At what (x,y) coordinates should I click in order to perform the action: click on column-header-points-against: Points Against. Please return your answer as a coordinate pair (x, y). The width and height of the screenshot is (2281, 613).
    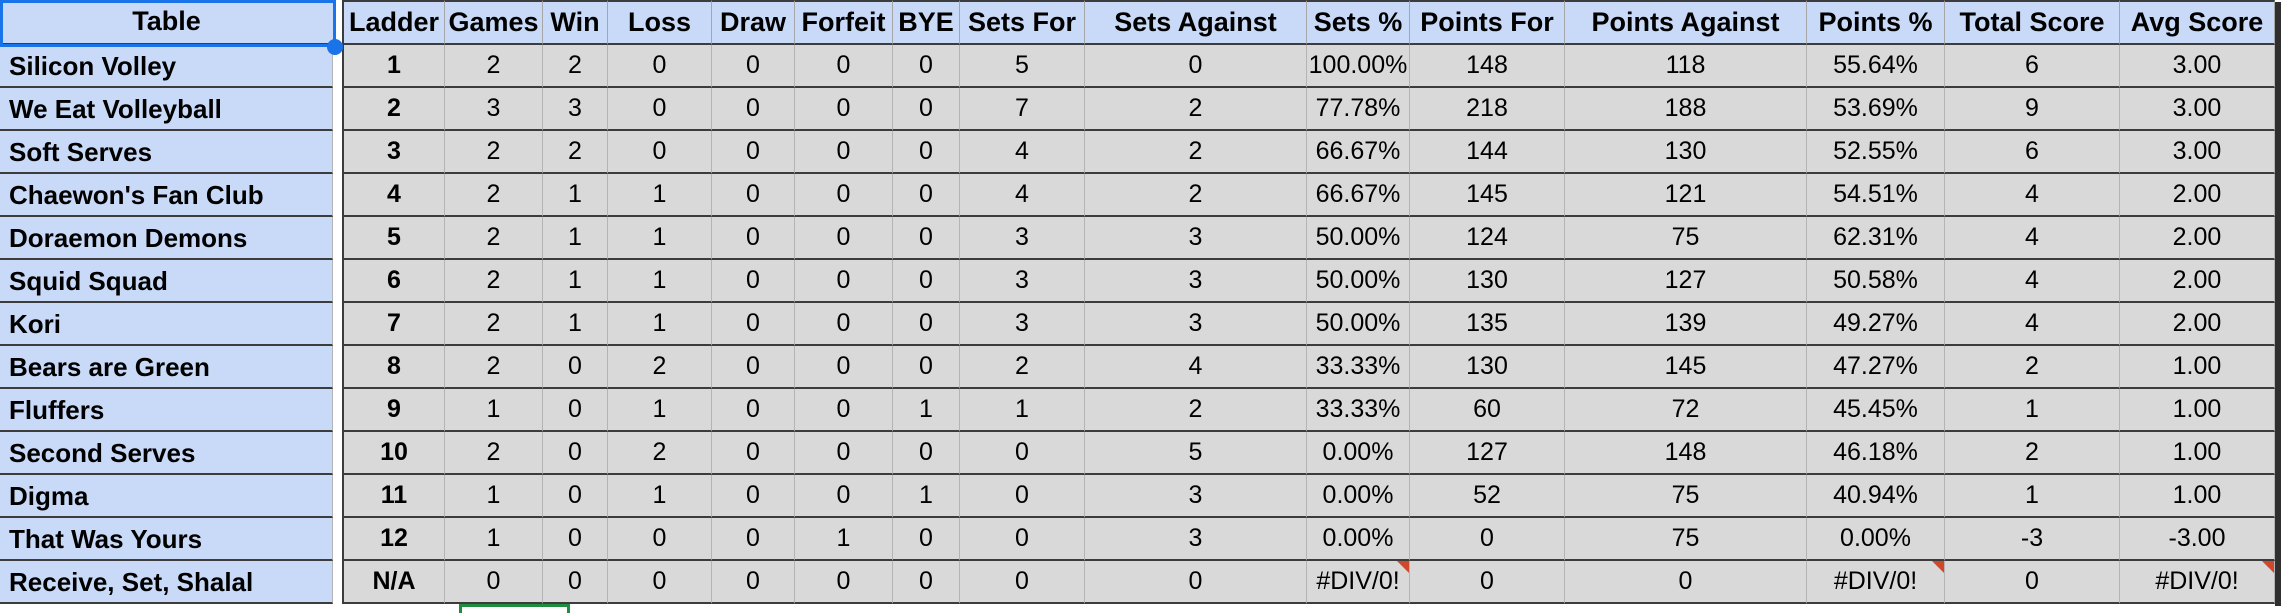
    Looking at the image, I should click on (1686, 22).